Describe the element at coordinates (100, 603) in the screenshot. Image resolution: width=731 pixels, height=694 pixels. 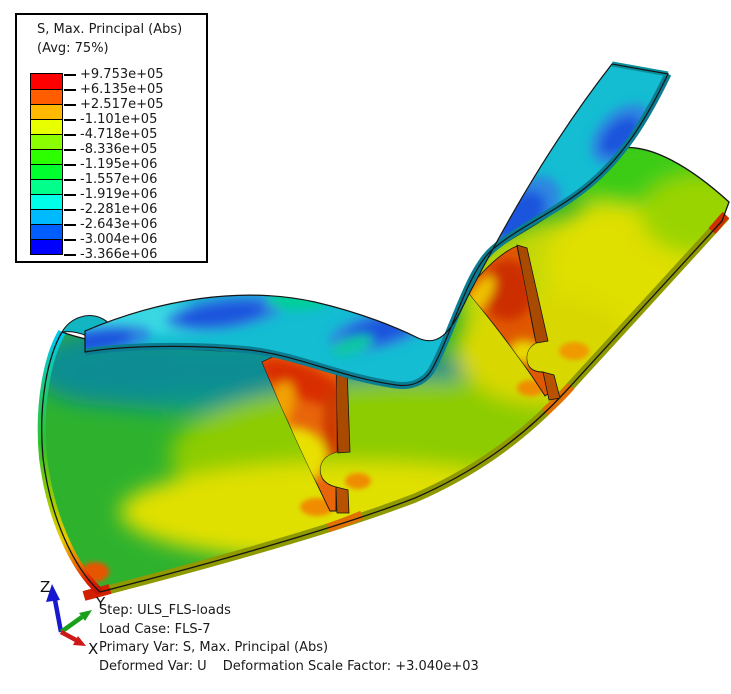
I see `axis-y-label: Y` at that location.